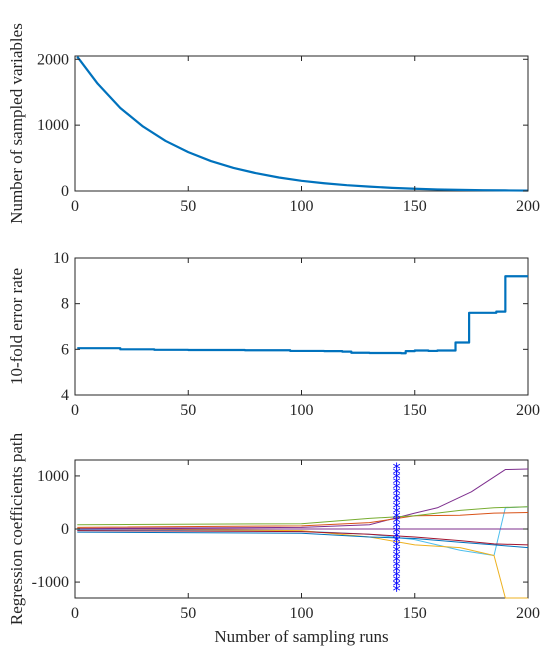 This screenshot has width=550, height=658. What do you see at coordinates (302, 563) in the screenshot?
I see `panel-3-series-3-line` at bounding box center [302, 563].